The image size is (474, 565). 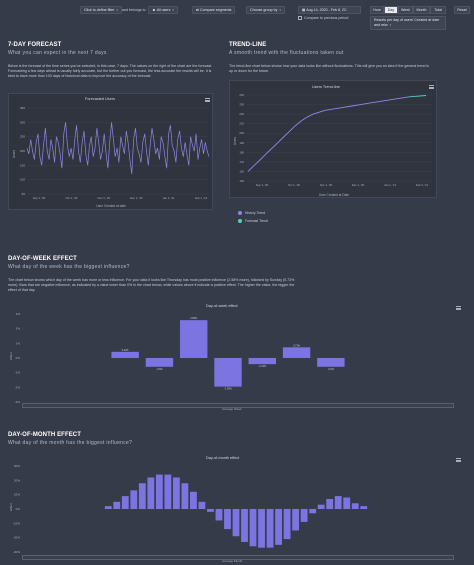 What do you see at coordinates (198, 10) in the screenshot?
I see `compare-icon: ⇄` at bounding box center [198, 10].